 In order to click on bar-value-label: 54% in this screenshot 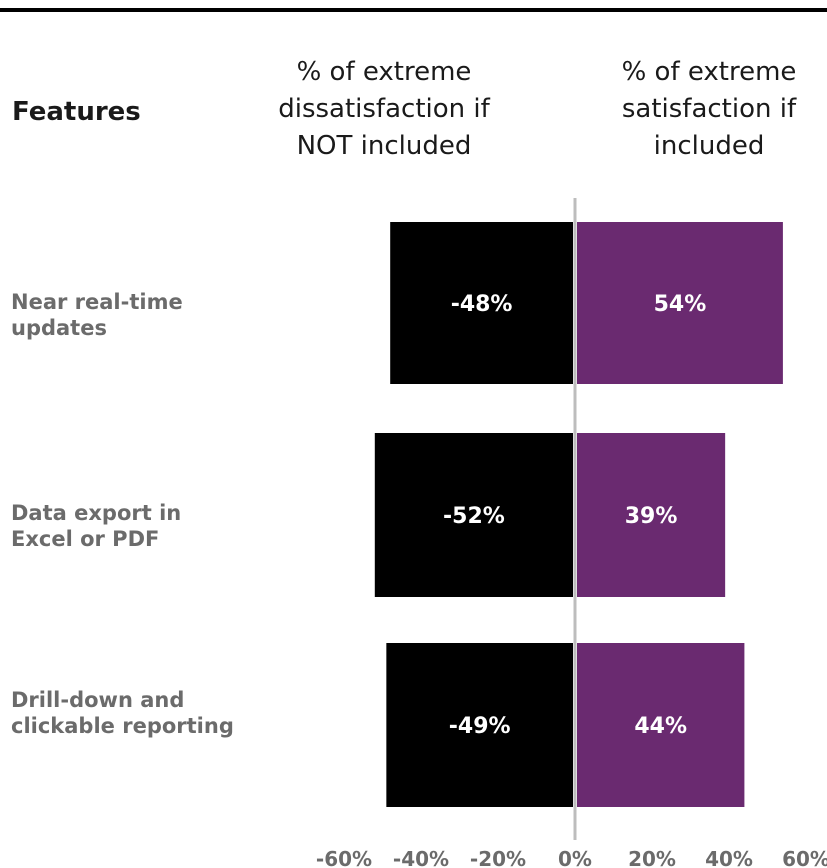, I will do `click(680, 304)`.